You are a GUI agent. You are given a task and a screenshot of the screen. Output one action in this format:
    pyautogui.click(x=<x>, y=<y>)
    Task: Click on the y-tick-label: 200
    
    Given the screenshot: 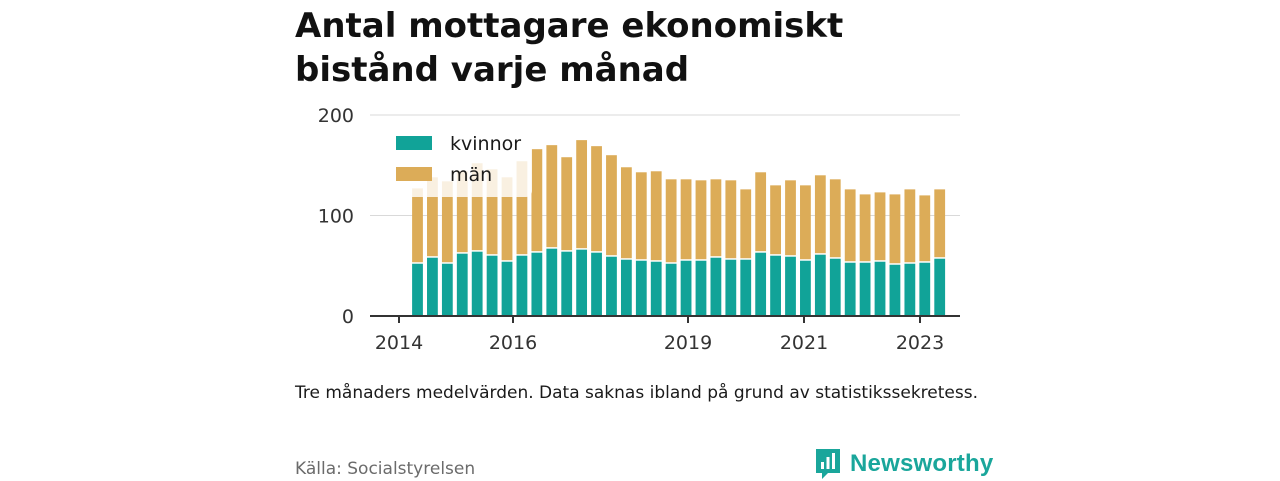 What is the action you would take?
    pyautogui.click(x=336, y=116)
    